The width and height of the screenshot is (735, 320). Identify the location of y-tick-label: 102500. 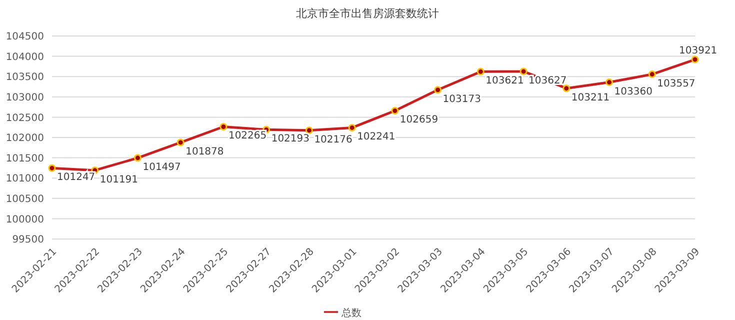
(25, 118).